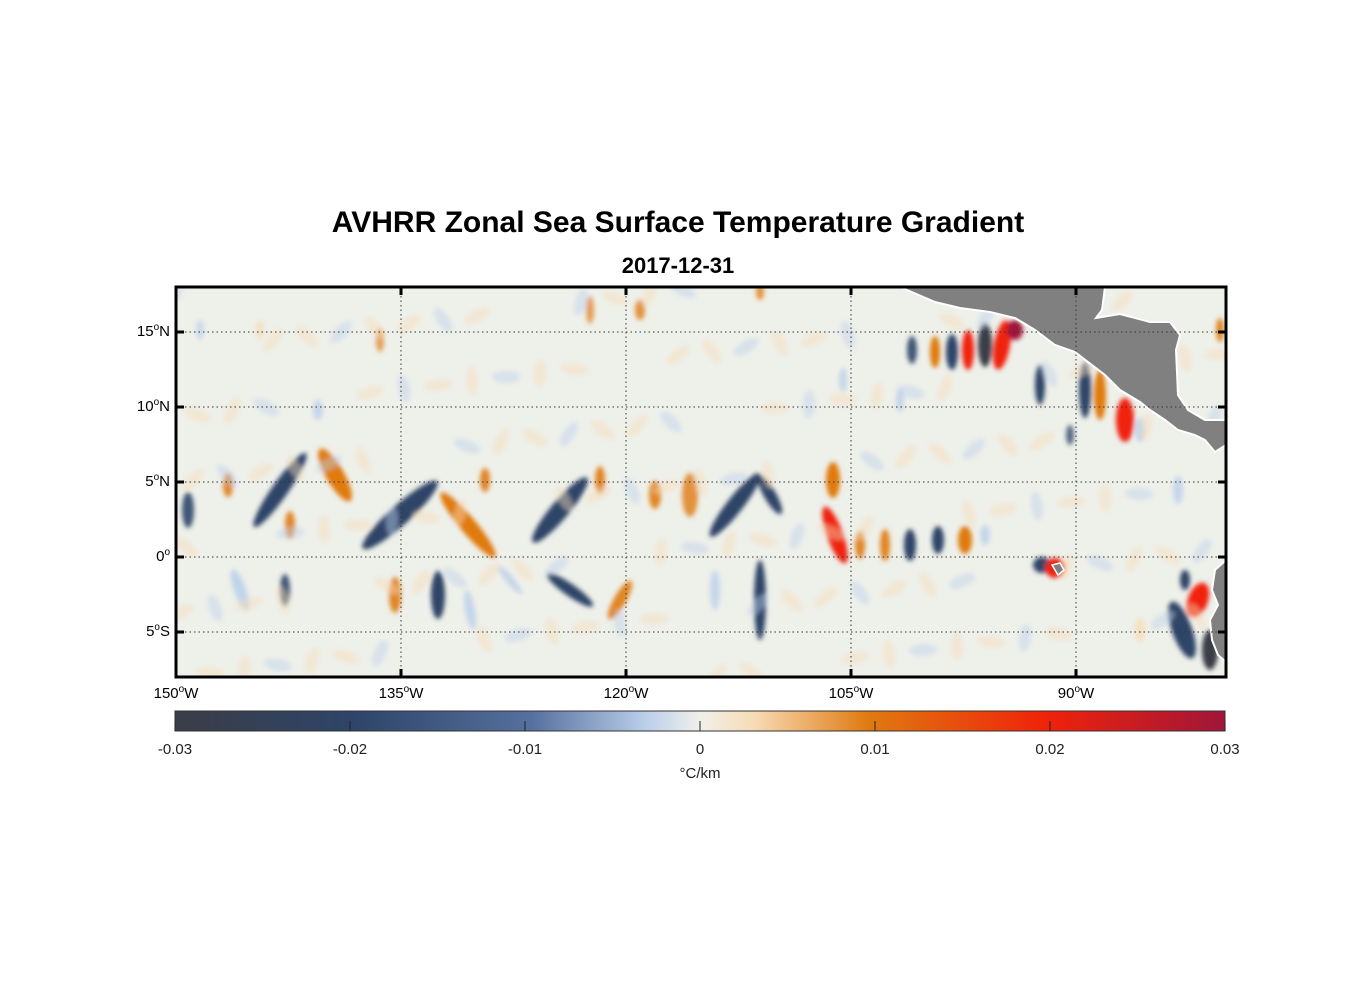 The width and height of the screenshot is (1356, 1000). I want to click on cb-label-4: 0.01, so click(875, 749).